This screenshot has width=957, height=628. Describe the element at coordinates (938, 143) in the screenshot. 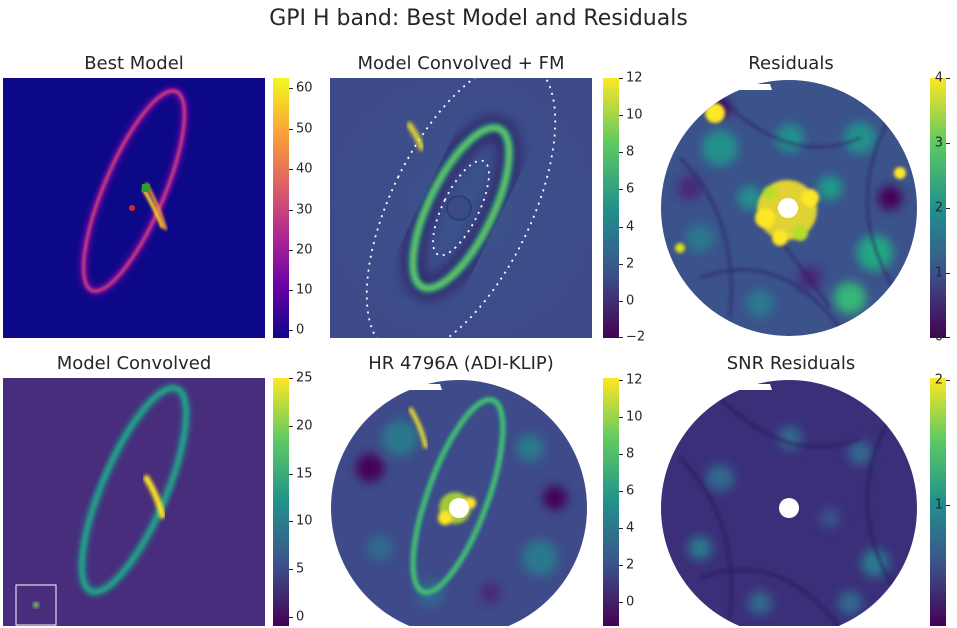

I see `cbar-tick: 3` at that location.